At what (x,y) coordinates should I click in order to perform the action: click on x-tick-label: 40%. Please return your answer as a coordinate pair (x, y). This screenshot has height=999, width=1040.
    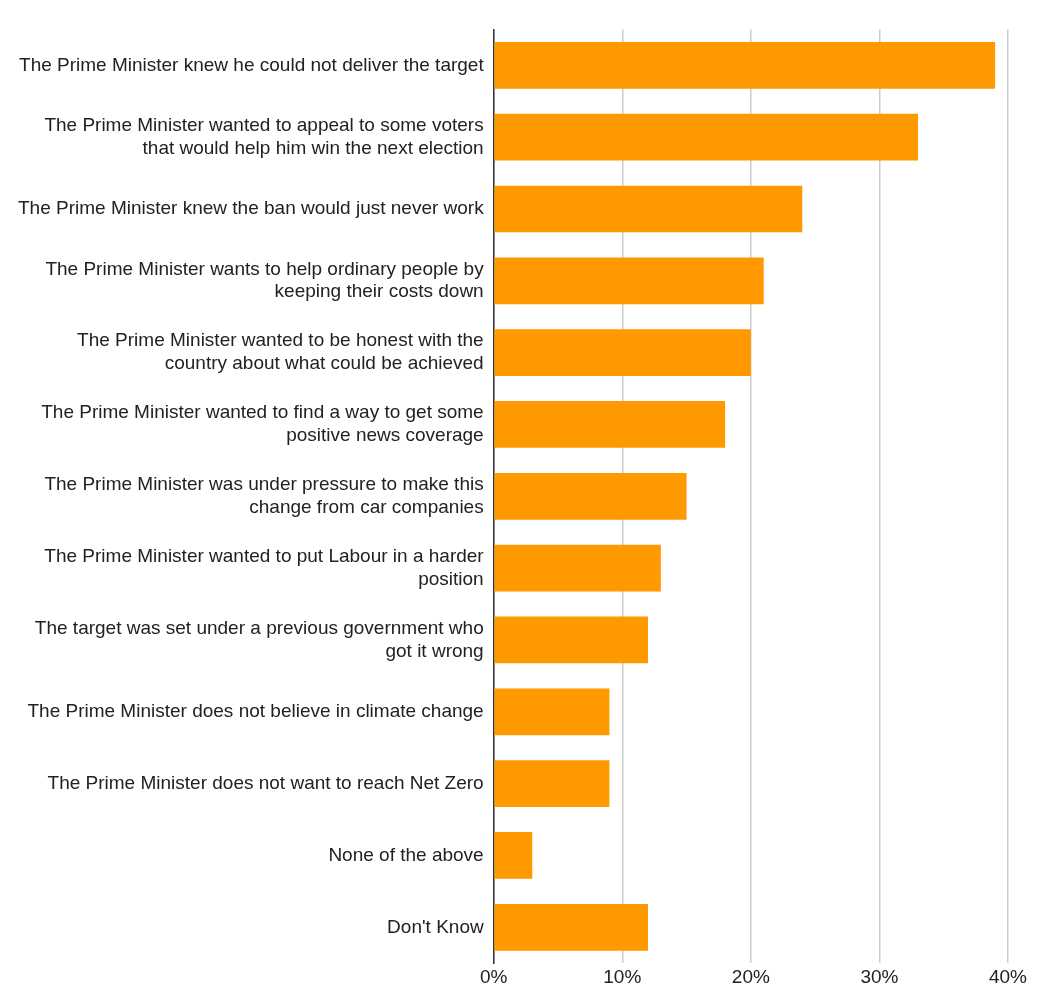
    Looking at the image, I should click on (1008, 976).